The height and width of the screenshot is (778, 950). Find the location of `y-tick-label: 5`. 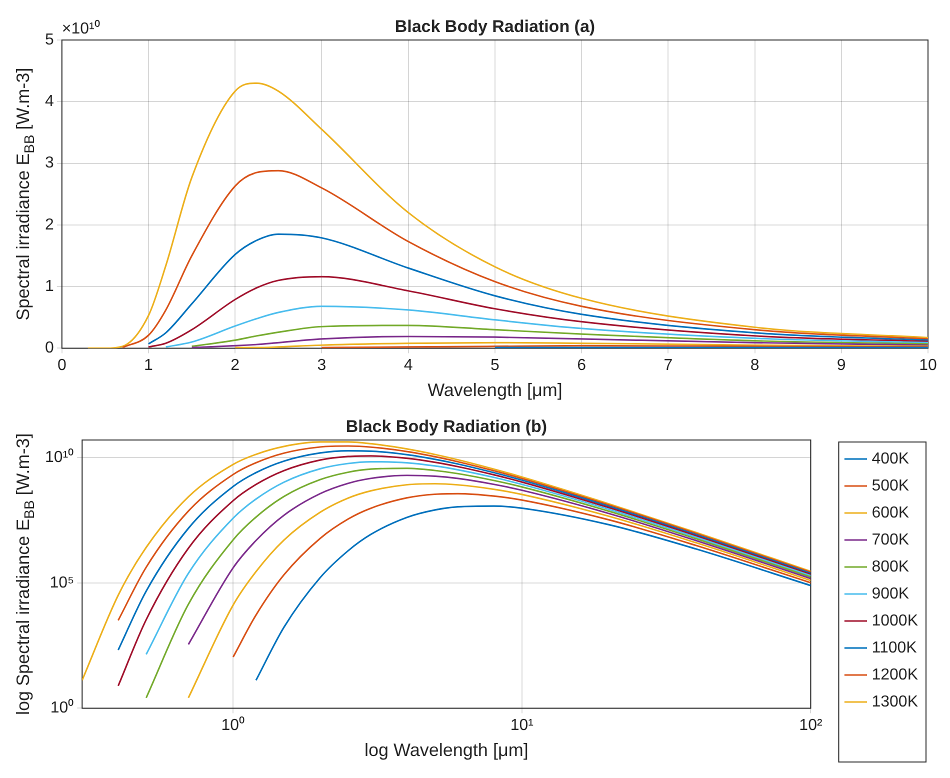

y-tick-label: 5 is located at coordinates (49, 39).